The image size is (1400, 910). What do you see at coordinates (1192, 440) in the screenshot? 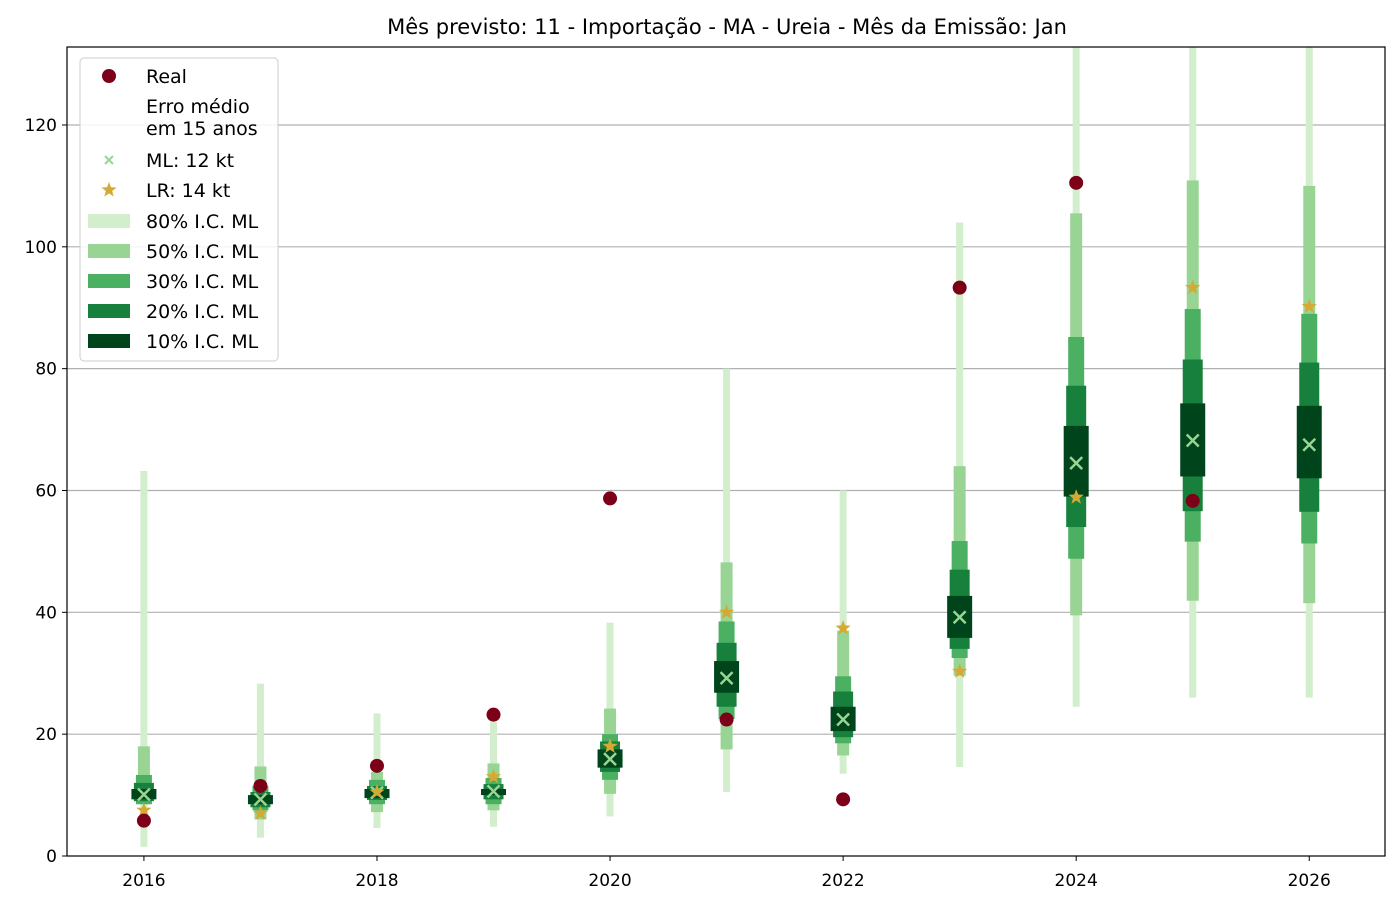
I see `ml-marker-2025` at bounding box center [1192, 440].